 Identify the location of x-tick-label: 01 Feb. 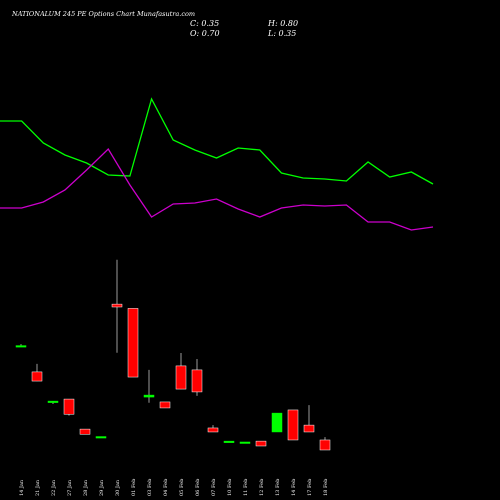
(134, 487).